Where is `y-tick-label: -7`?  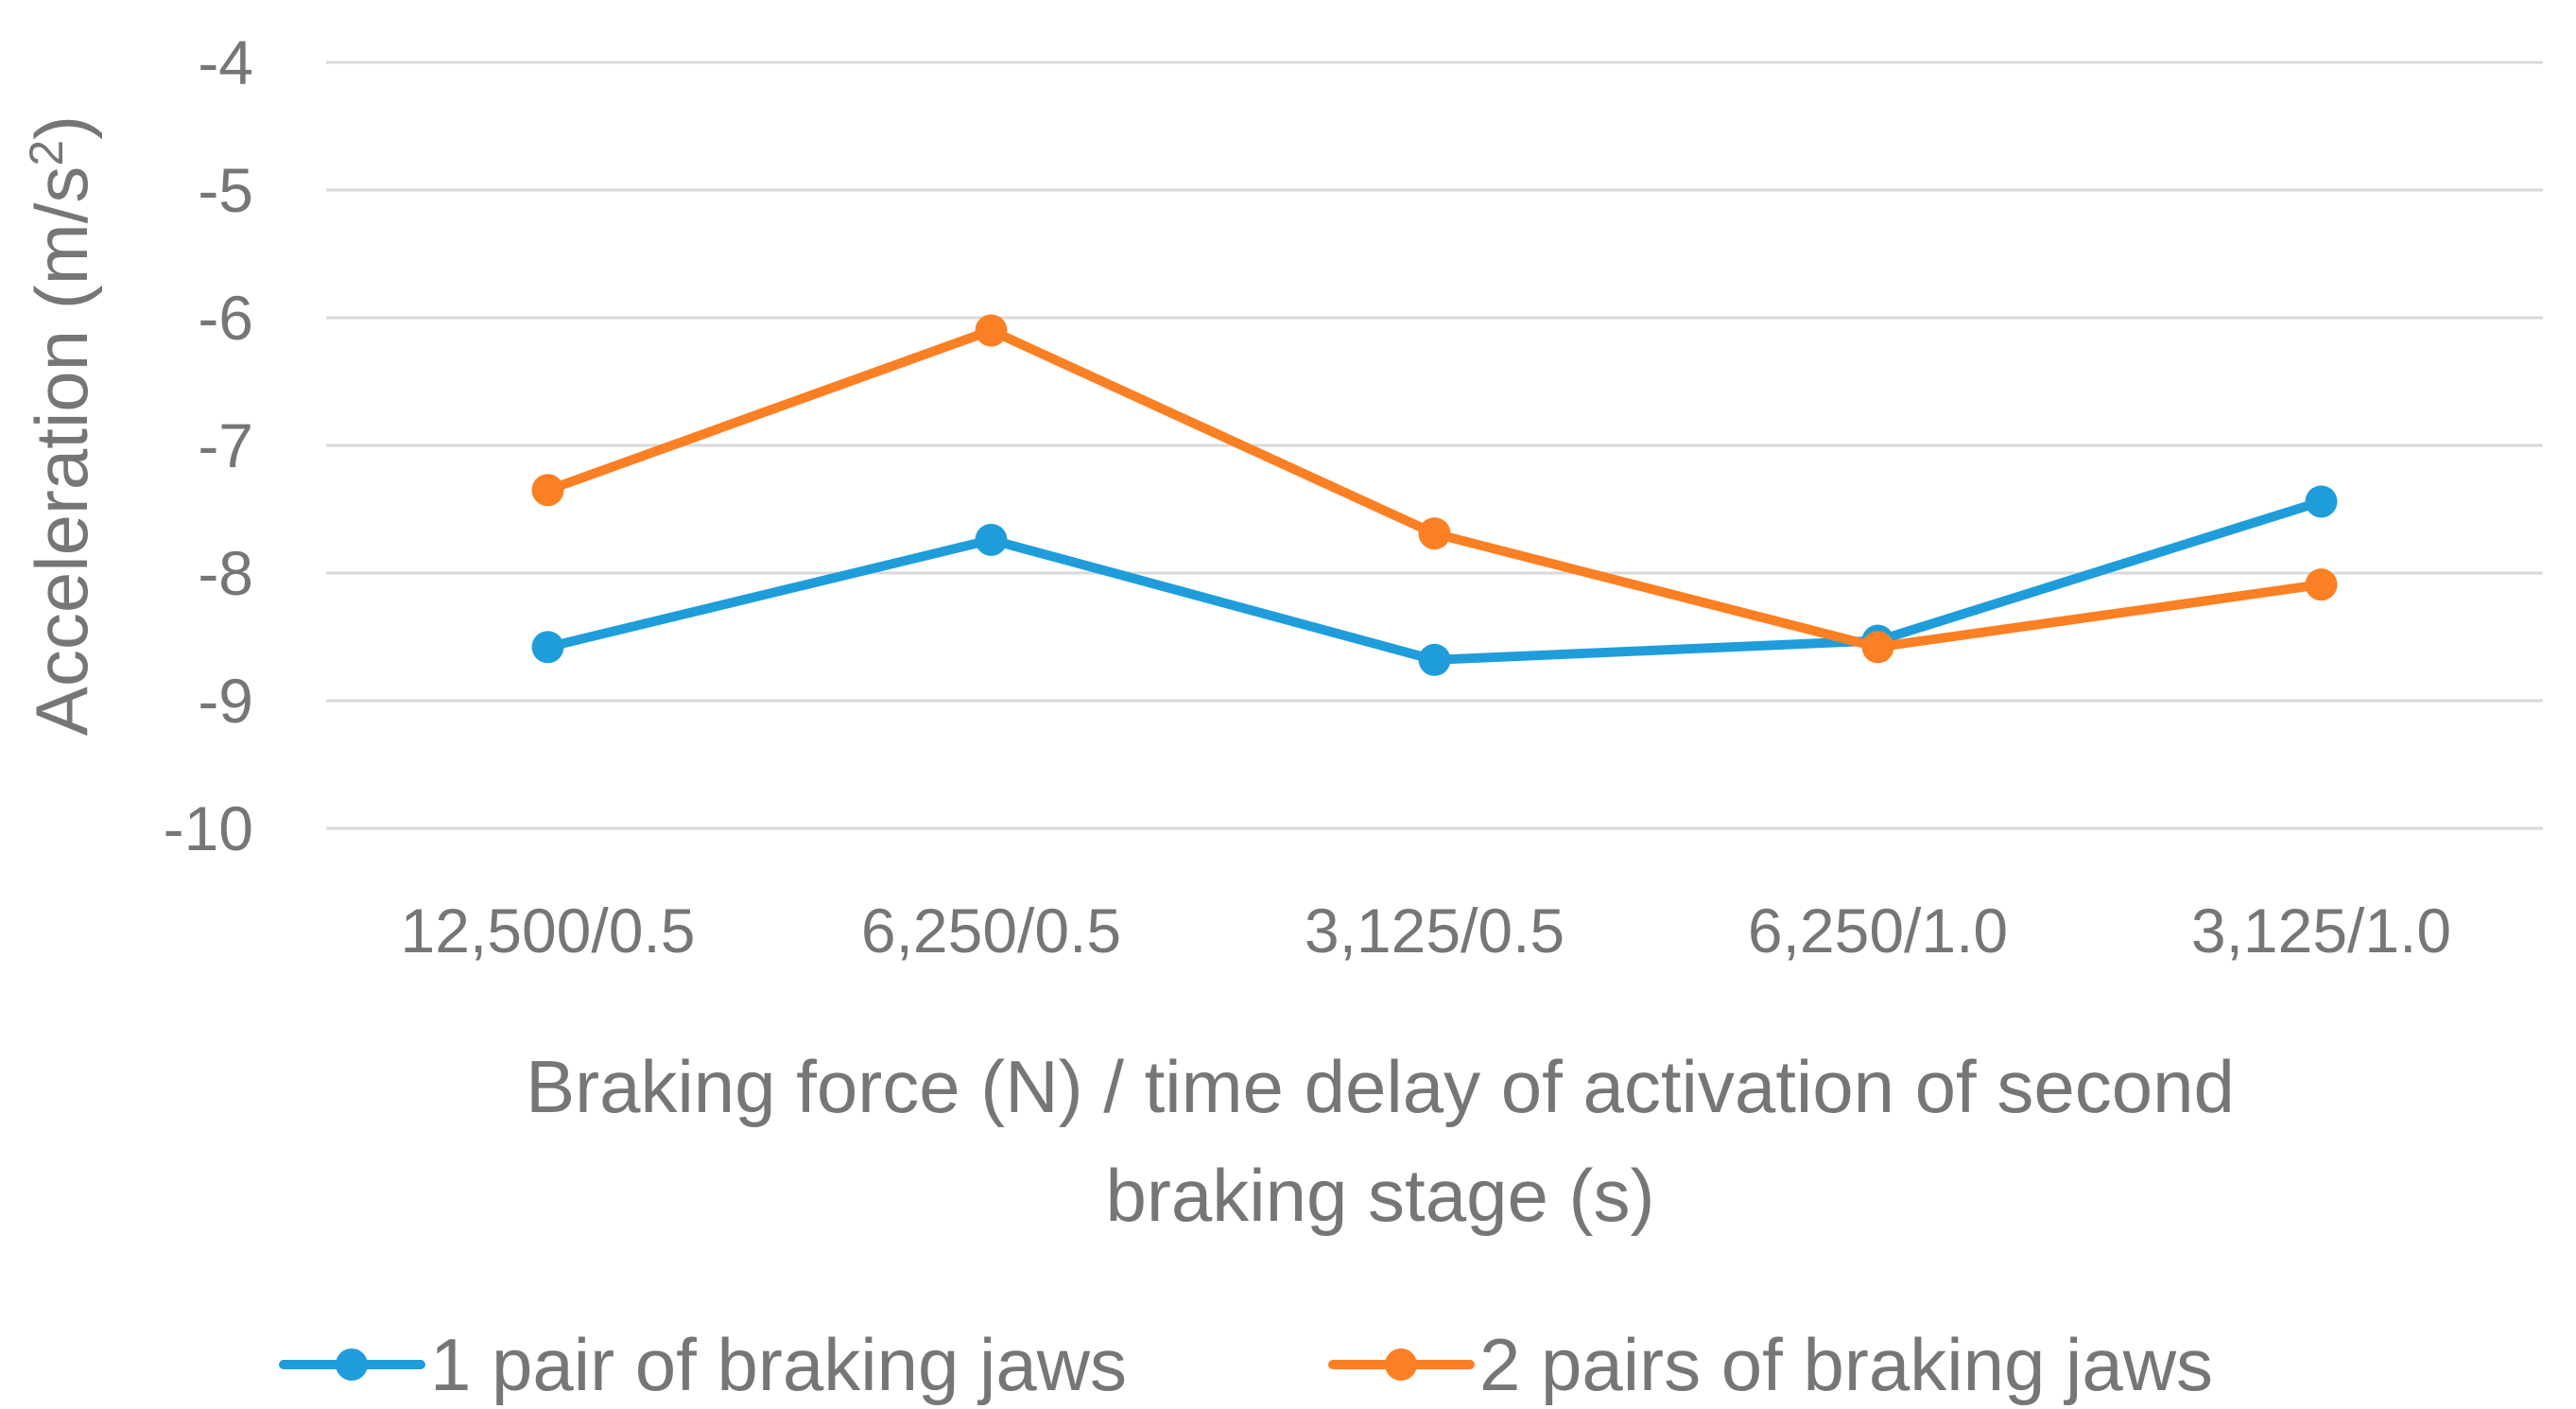 y-tick-label: -7 is located at coordinates (225, 445).